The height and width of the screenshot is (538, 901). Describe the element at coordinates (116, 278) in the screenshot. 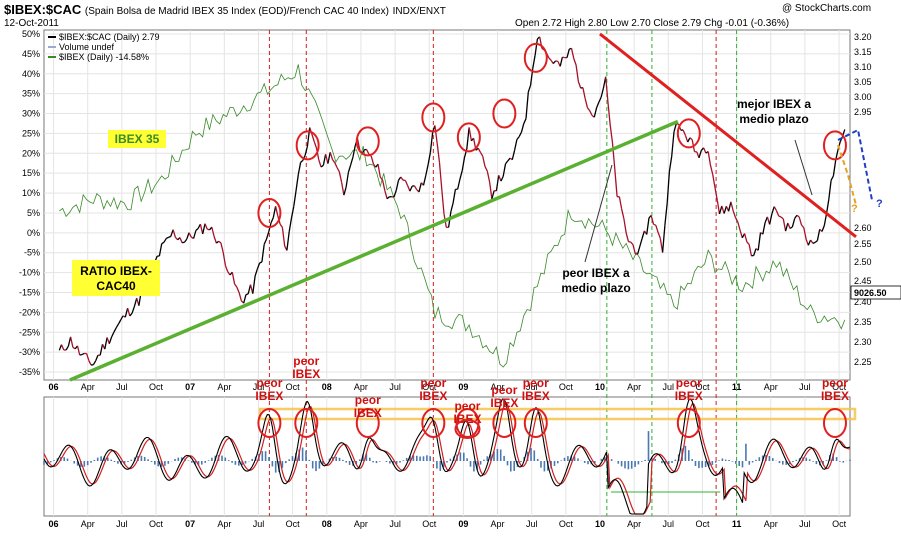

I see `ratio-label: RATIO IBEX-CAC40` at that location.